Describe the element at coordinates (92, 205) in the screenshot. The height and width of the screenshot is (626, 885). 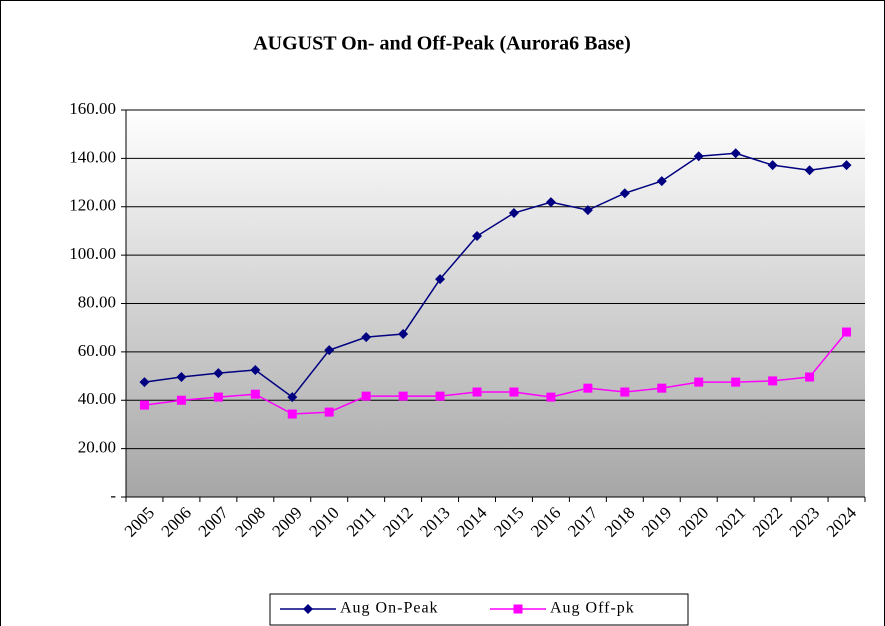
I see `y-tick-label: 120.00` at that location.